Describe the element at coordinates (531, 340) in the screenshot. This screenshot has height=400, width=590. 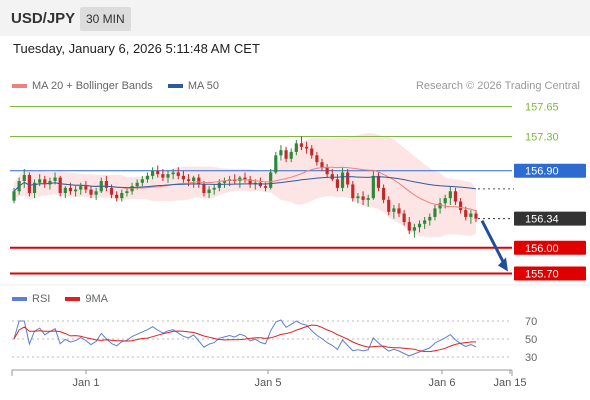
I see `rsi-tick-label: 50` at that location.